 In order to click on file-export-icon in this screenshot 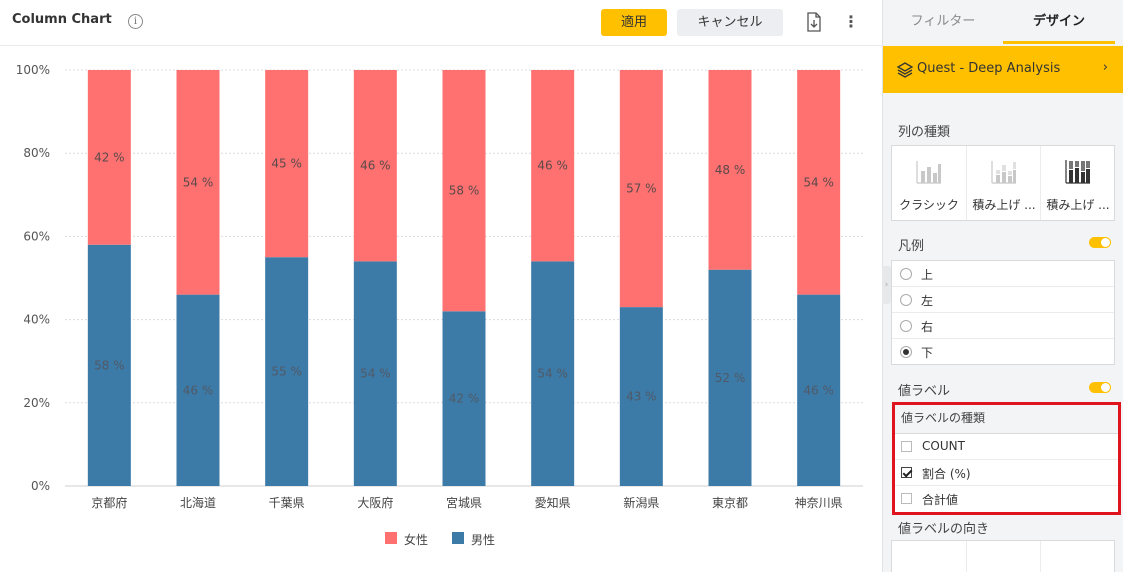, I will do `click(814, 22)`.